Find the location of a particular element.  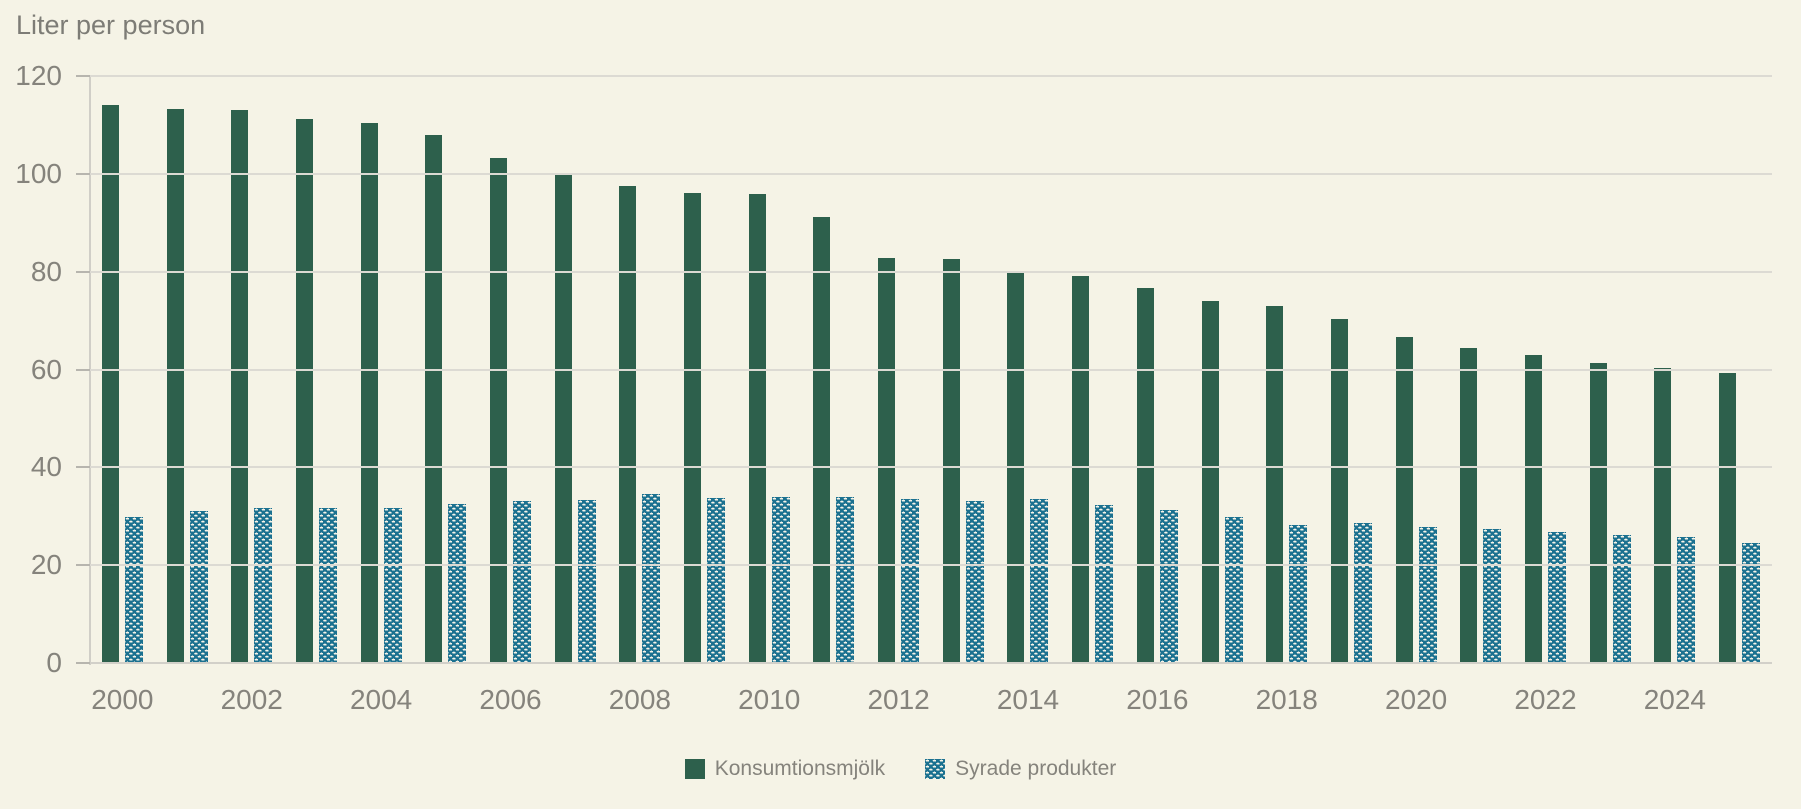

bar-syrade-produkter-2005 is located at coordinates (457, 583).